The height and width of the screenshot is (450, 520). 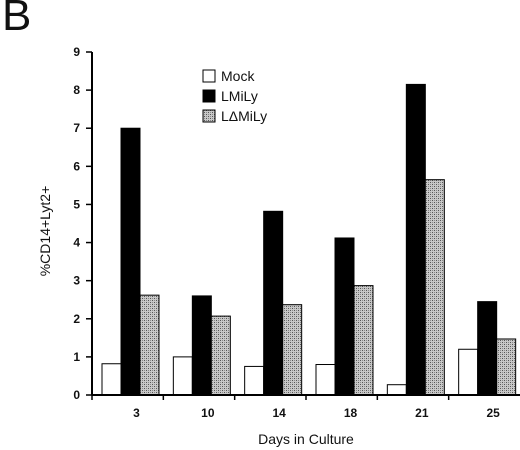 I want to click on y-tick-label: 5, so click(x=76, y=204).